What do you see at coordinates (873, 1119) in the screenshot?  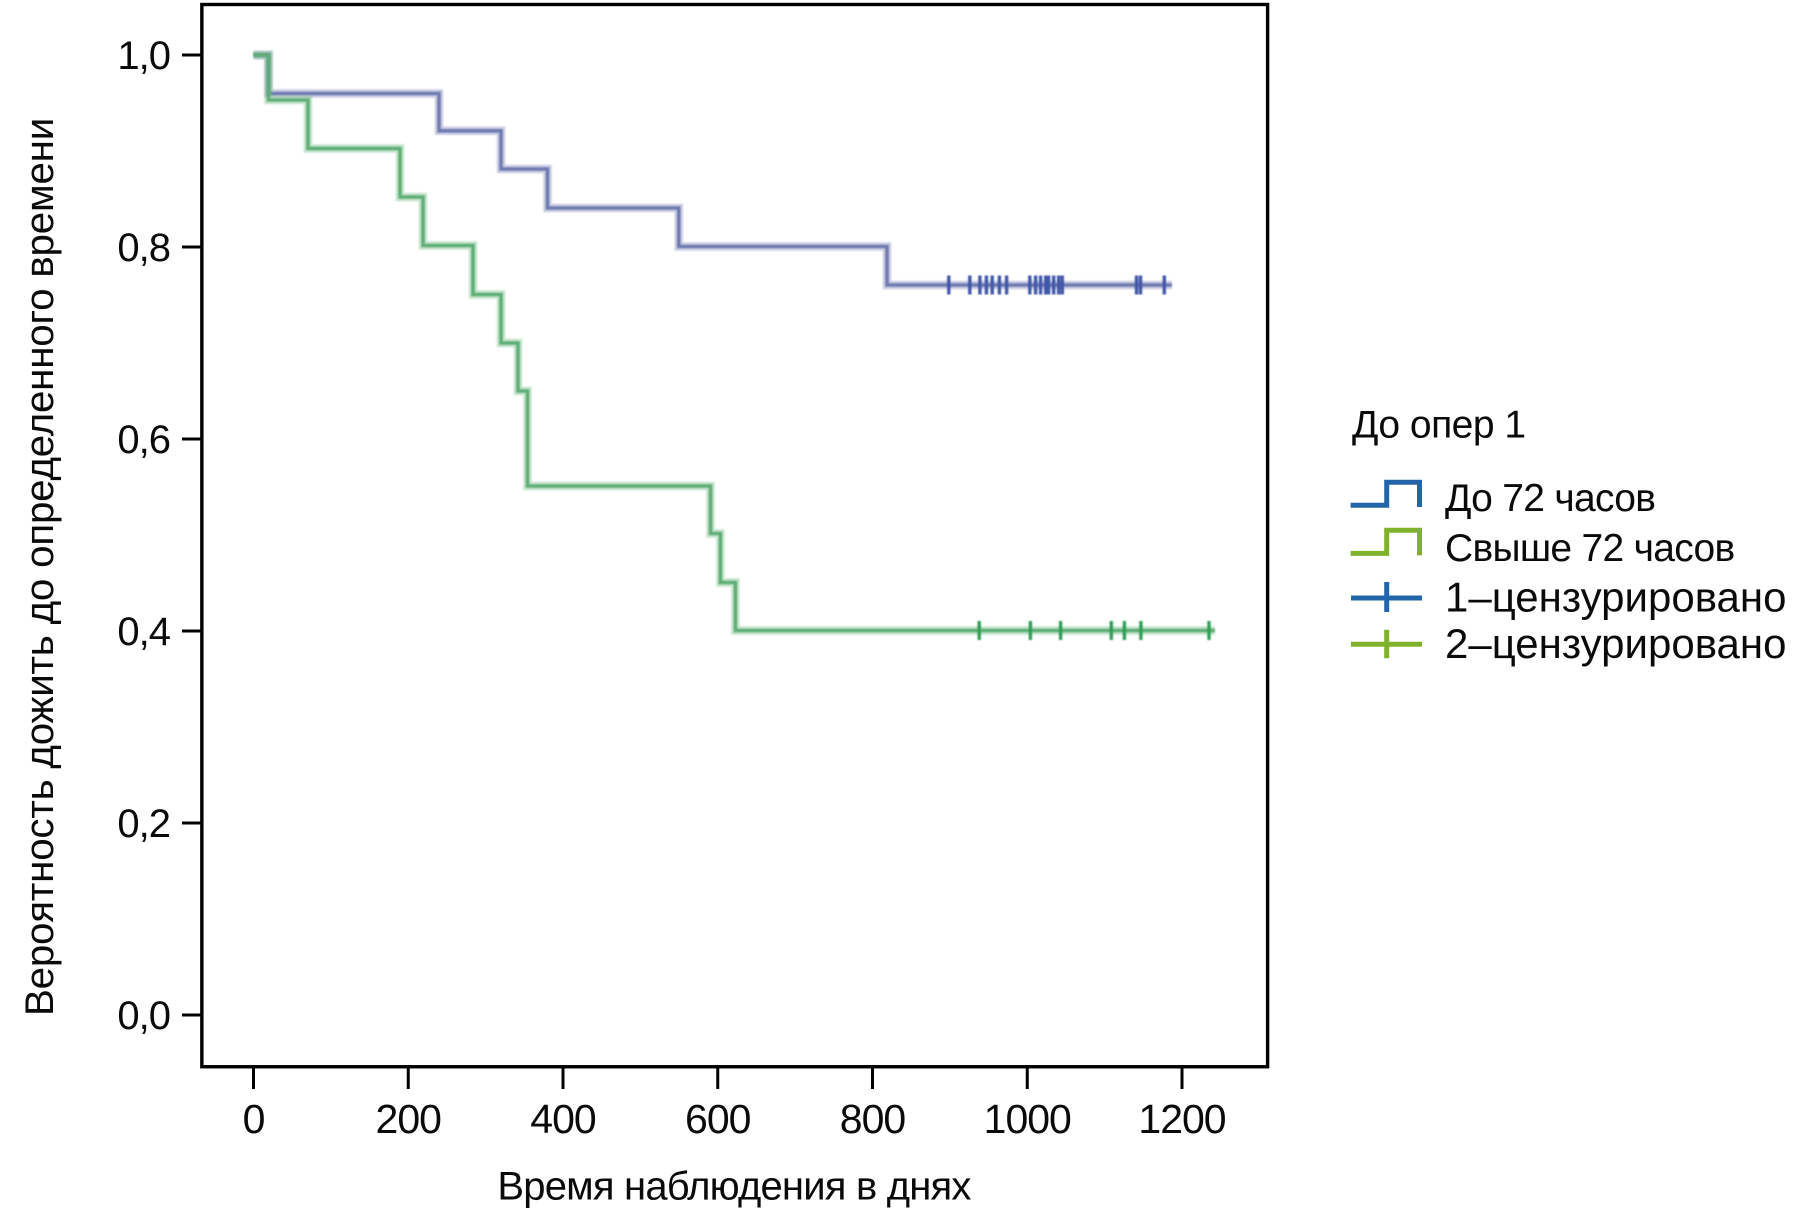 I see `svg-text: 800` at bounding box center [873, 1119].